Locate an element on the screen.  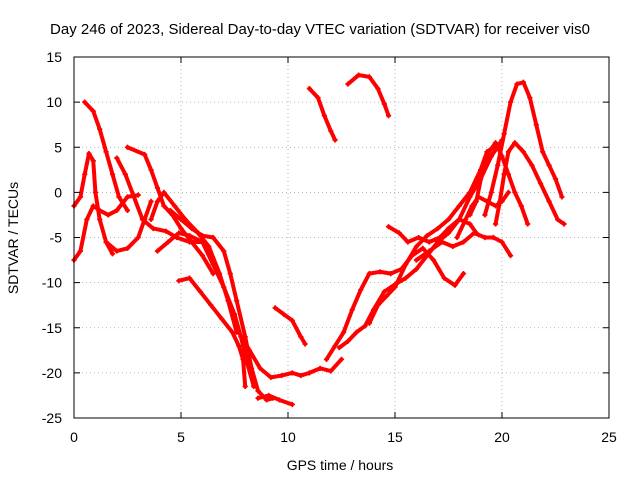
series-arc24 is located at coordinates (529, 183).